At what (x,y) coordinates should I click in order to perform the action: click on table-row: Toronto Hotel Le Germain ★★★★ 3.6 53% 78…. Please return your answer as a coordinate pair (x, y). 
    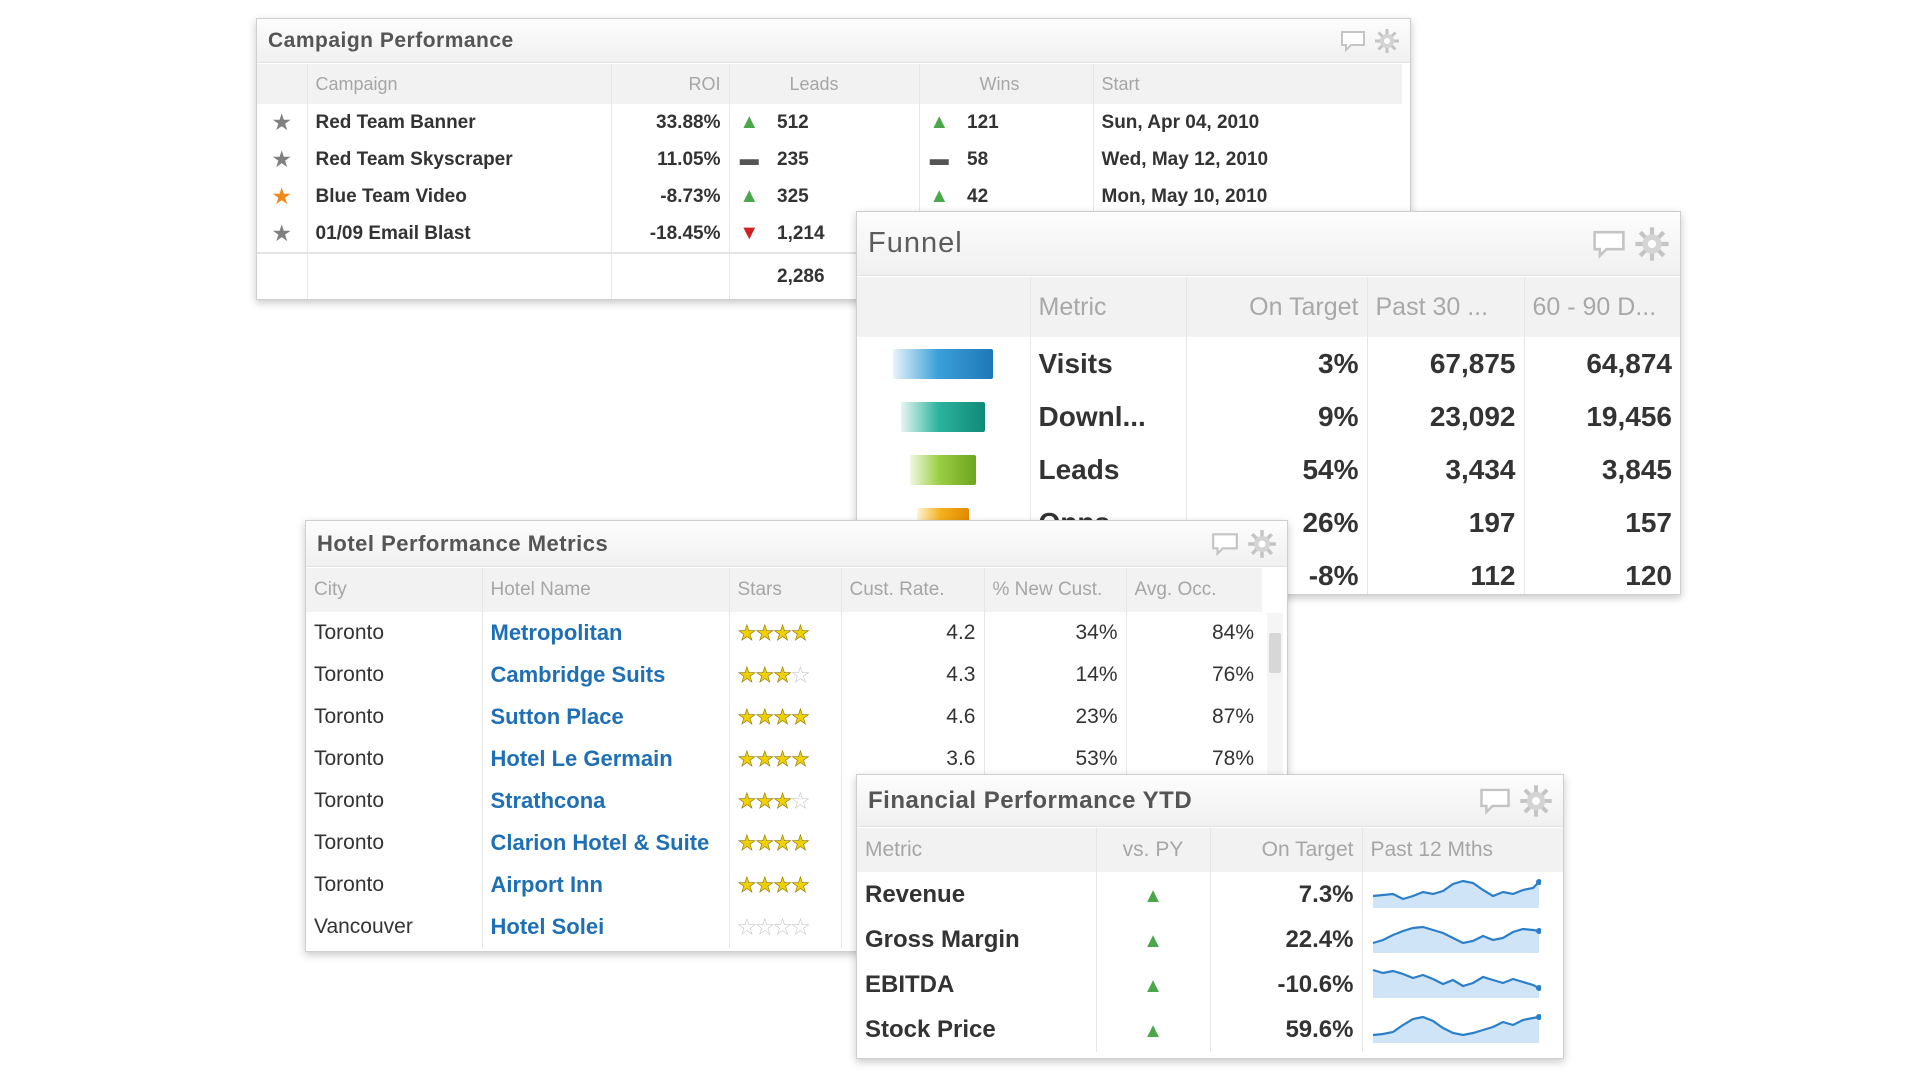
    Looking at the image, I should click on (784, 759).